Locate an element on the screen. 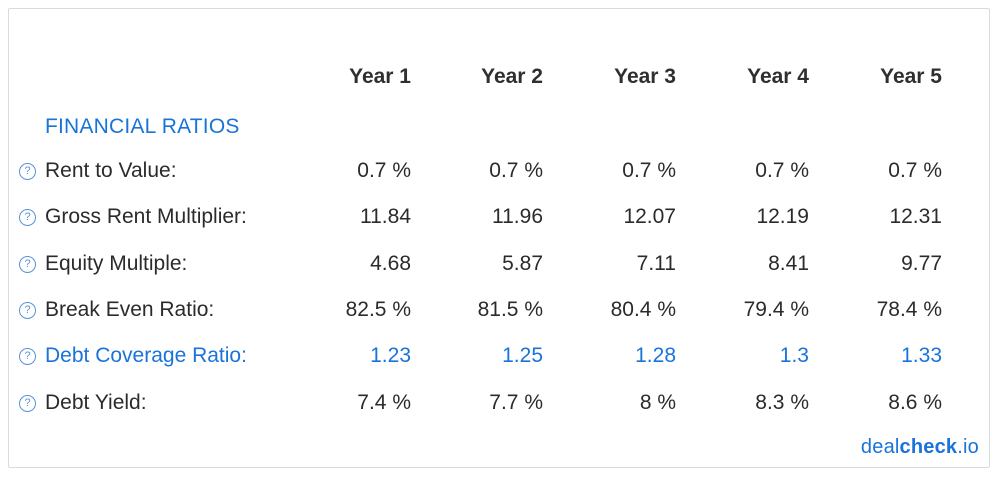 This screenshot has width=1000, height=478. brand-part-1: deal is located at coordinates (880, 447).